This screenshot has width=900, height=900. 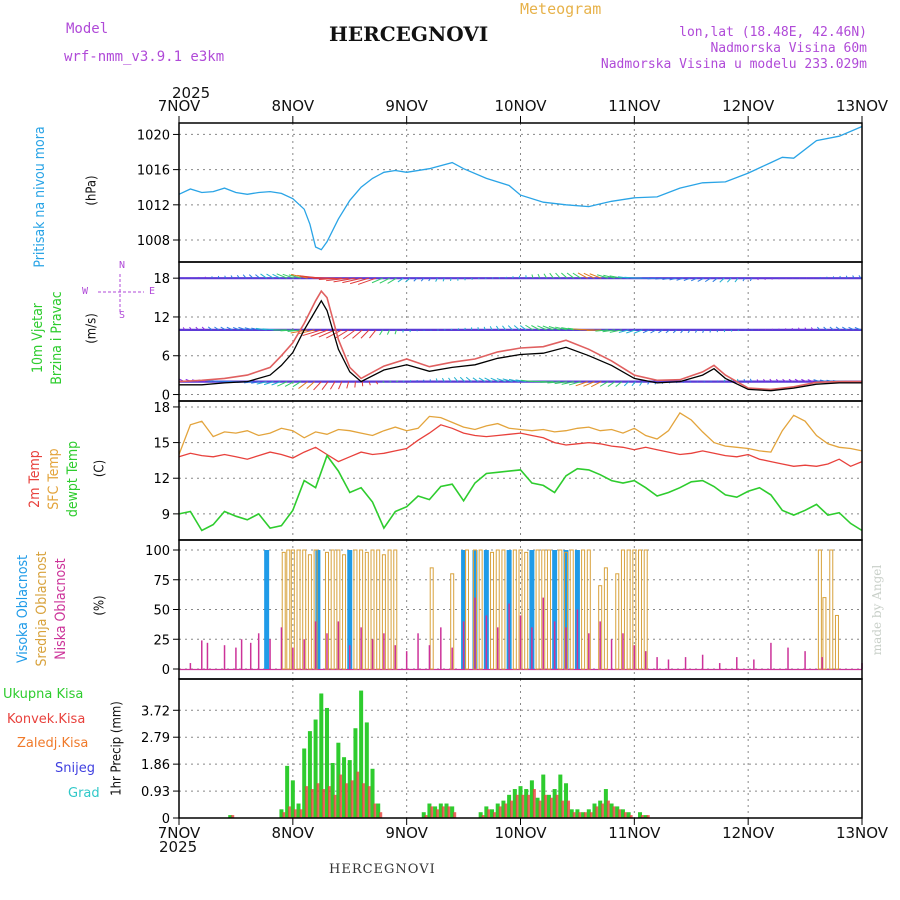 I want to click on page-title: HERCEGNOVI, so click(x=409, y=34).